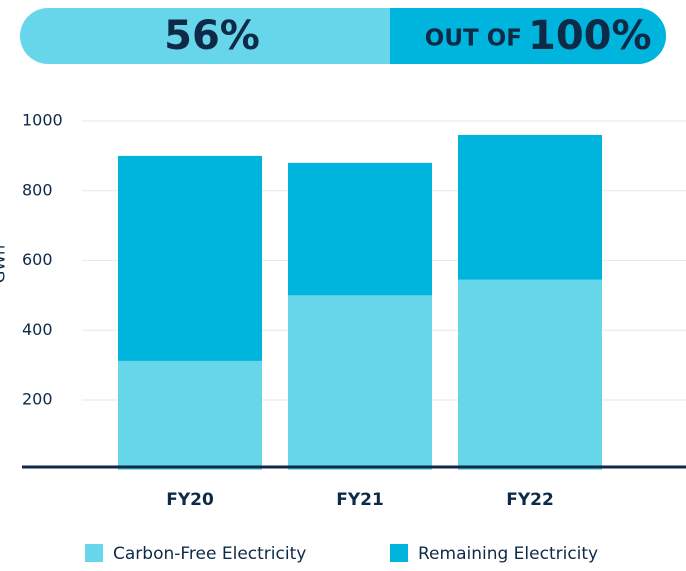 The width and height of the screenshot is (686, 571). I want to click on x-tick-label: FY21, so click(360, 500).